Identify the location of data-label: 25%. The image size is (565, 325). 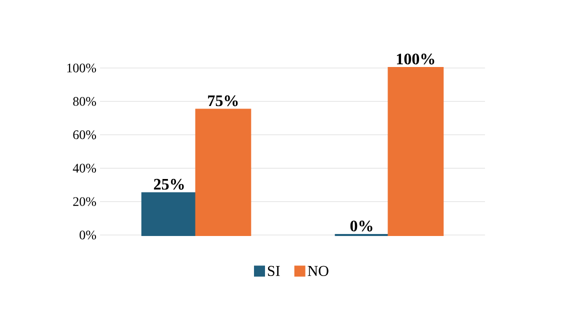
(169, 184).